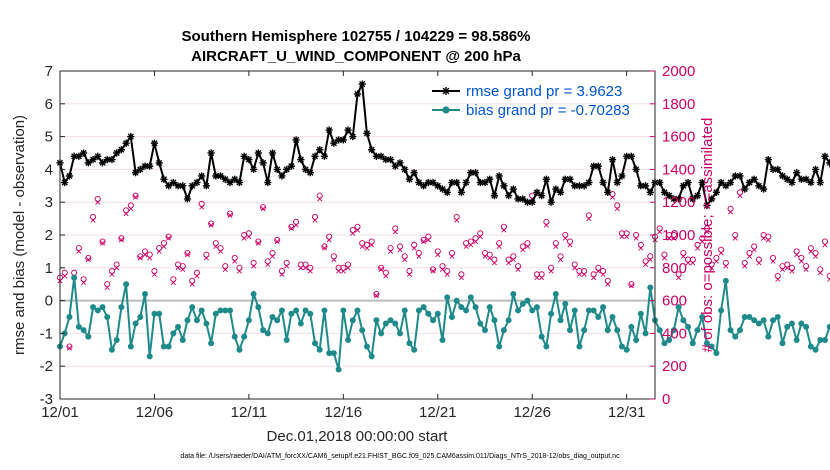 The height and width of the screenshot is (470, 830). What do you see at coordinates (358, 436) in the screenshot?
I see `x-axis-label: Dec.01,2018 00:00:00 start` at bounding box center [358, 436].